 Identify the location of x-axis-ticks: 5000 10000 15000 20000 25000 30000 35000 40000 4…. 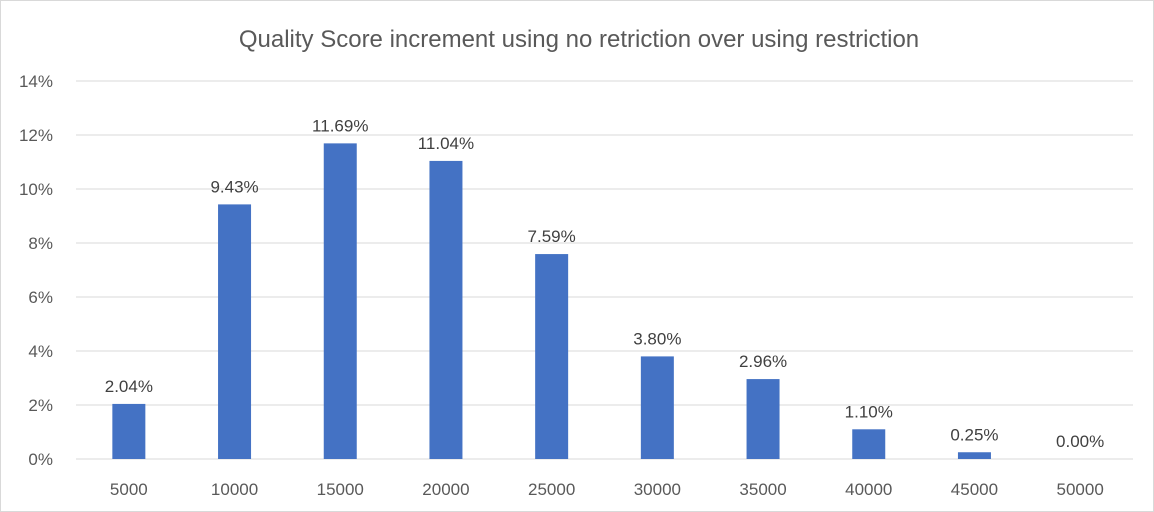
(607, 489).